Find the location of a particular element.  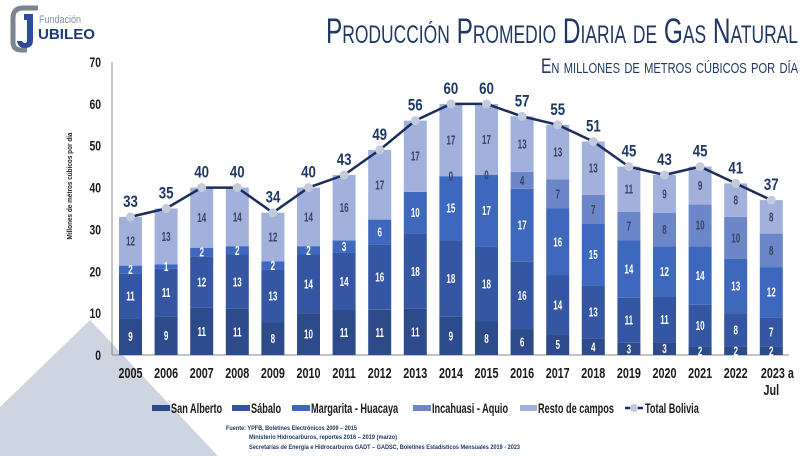

bar-segment-margarita-huacaya-2005 is located at coordinates (130, 269).